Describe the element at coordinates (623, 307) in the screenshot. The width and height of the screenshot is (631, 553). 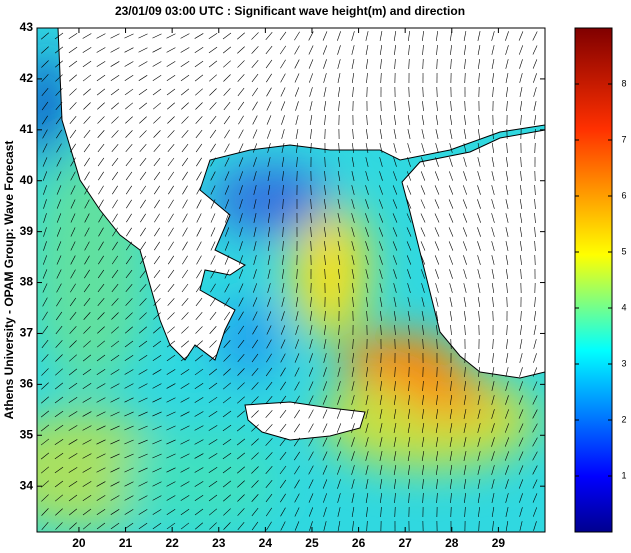
I see `colorbar-label: 4` at that location.